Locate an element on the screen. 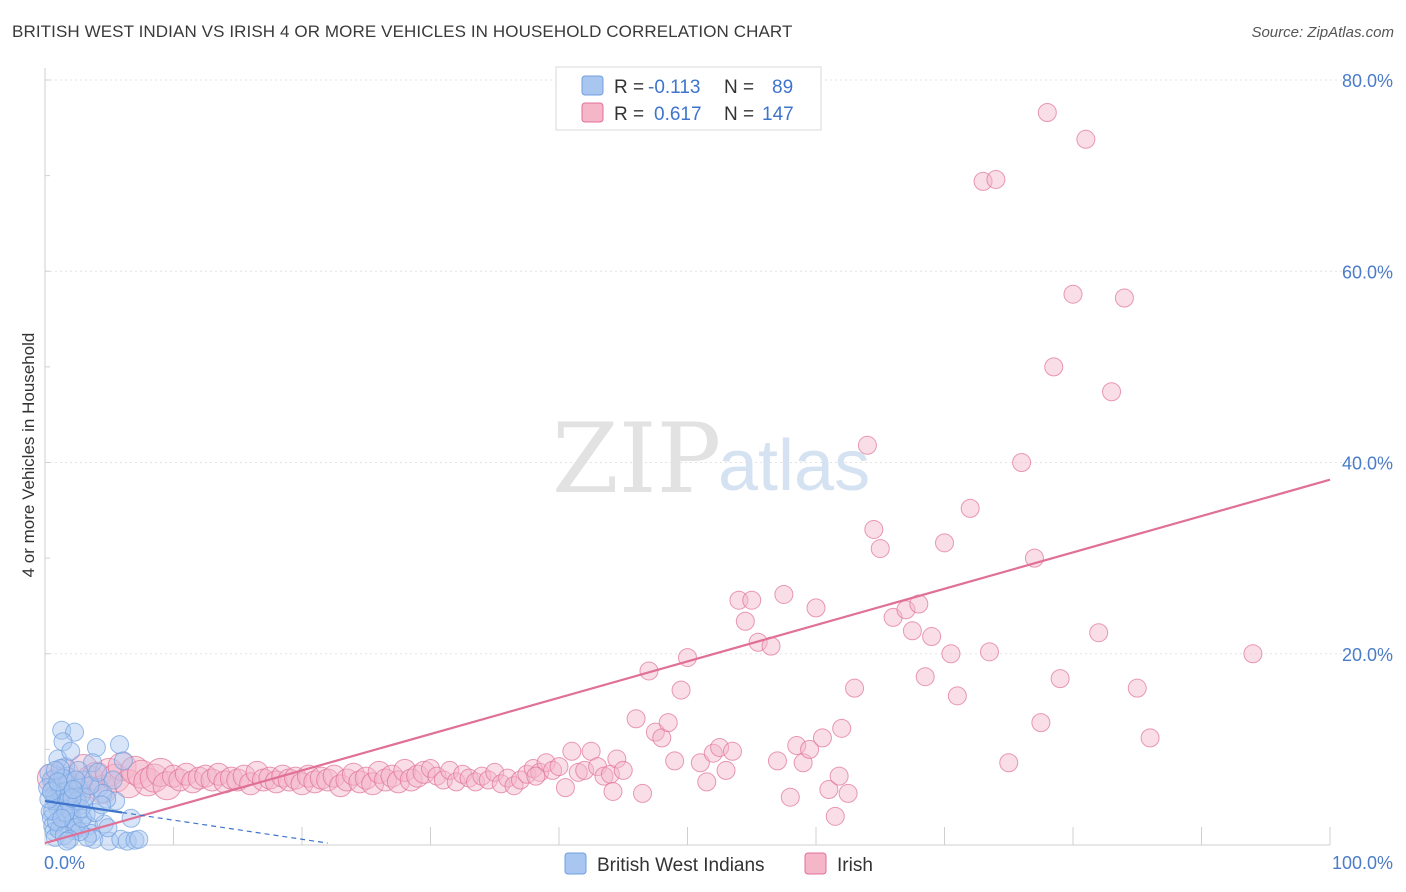 This screenshot has height=892, width=1406. bottom-legend-label-irish: Irish is located at coordinates (855, 865).